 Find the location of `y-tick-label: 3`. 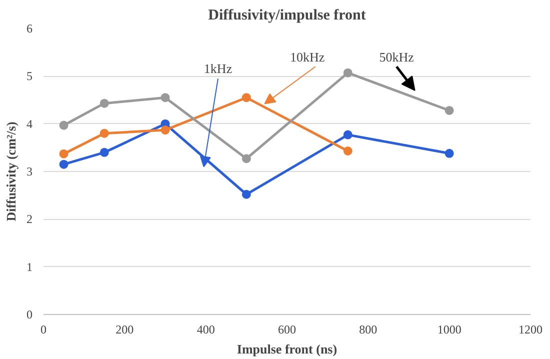

y-tick-label: 3 is located at coordinates (29, 171).